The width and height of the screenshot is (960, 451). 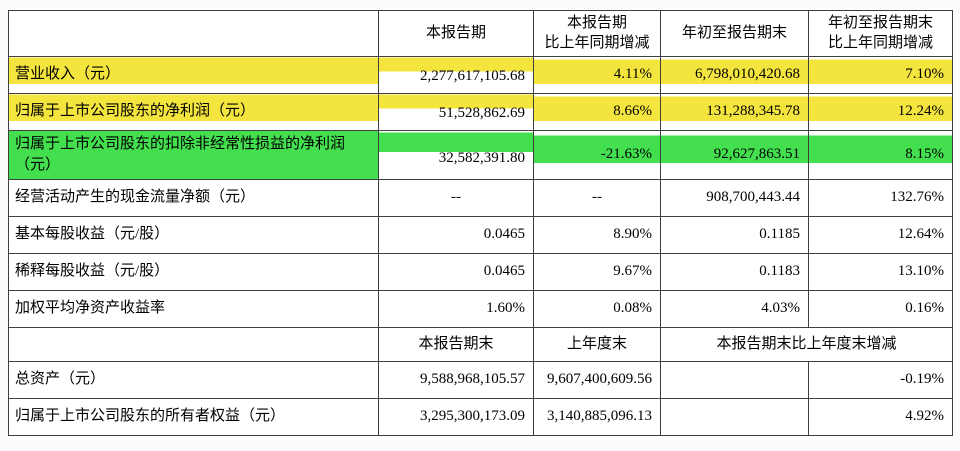 I want to click on metric-label-cell: 总资产（元）, so click(x=193, y=379).